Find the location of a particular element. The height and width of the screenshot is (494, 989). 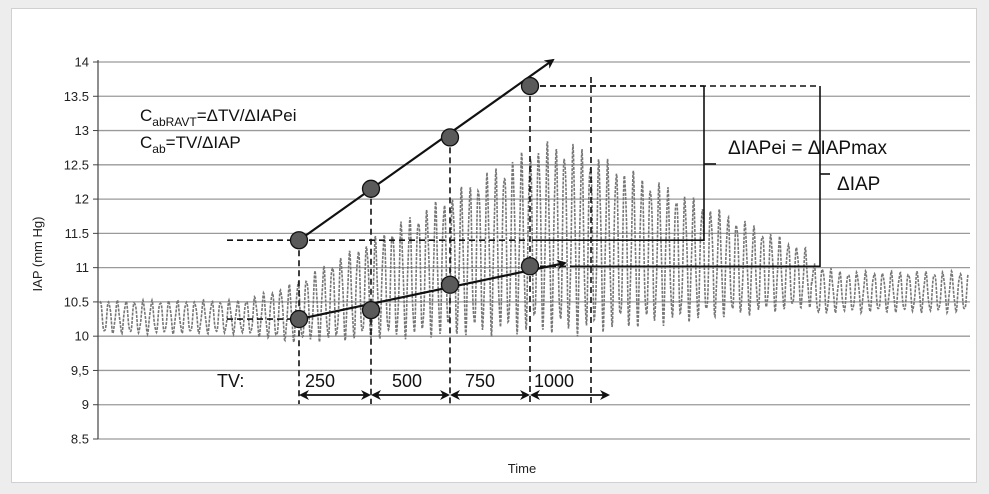

y-tick-label: 9 is located at coordinates (85, 404).